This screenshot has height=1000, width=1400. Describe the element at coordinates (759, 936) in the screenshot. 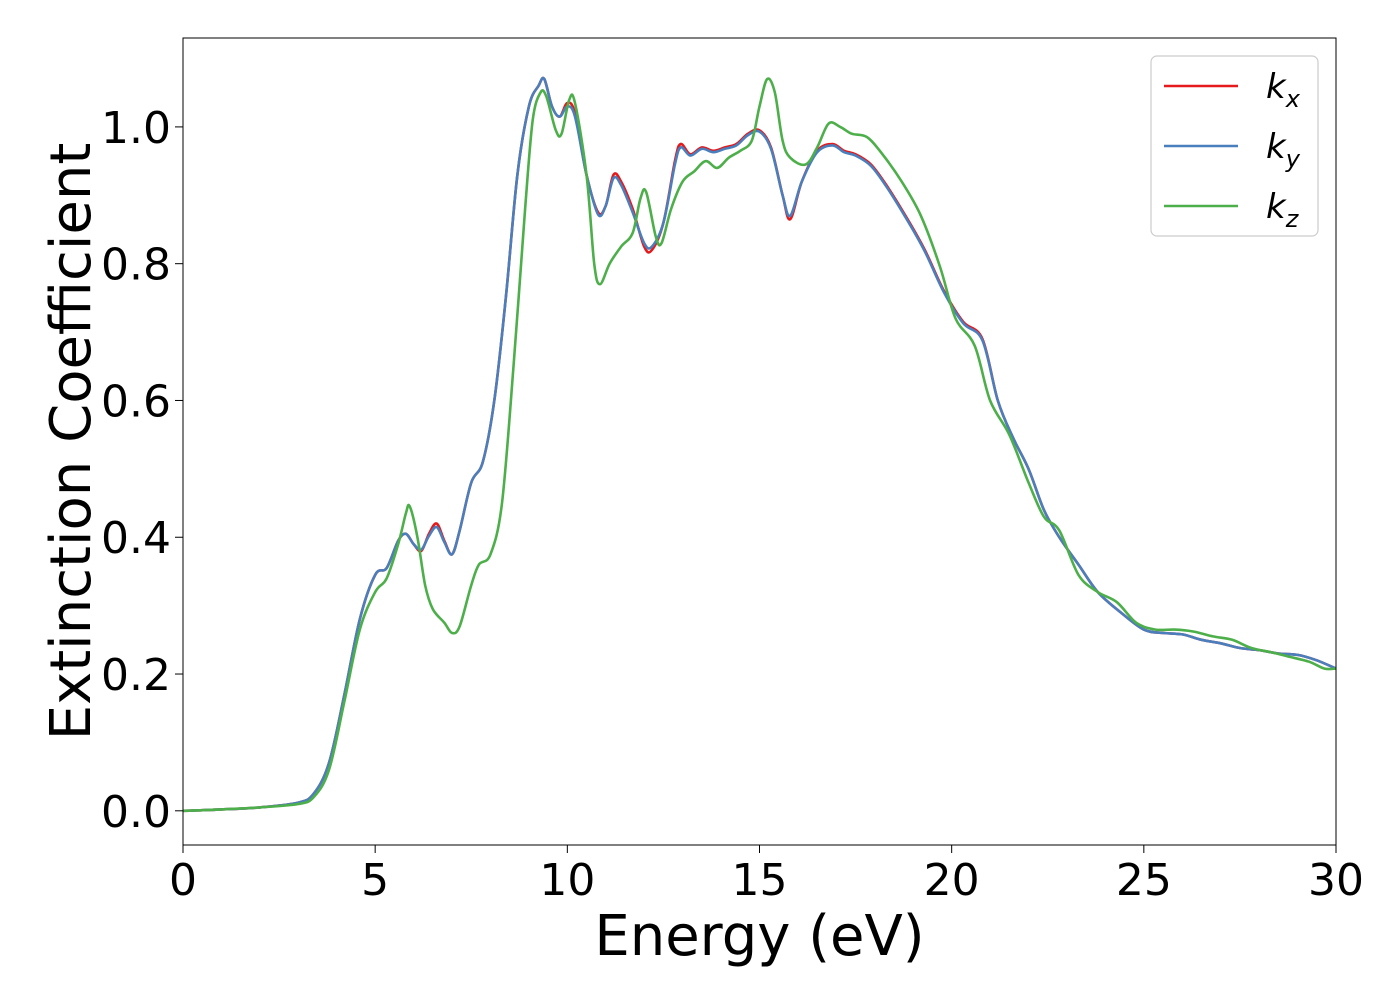

I see `x-axis-title: Energy (eV)` at that location.